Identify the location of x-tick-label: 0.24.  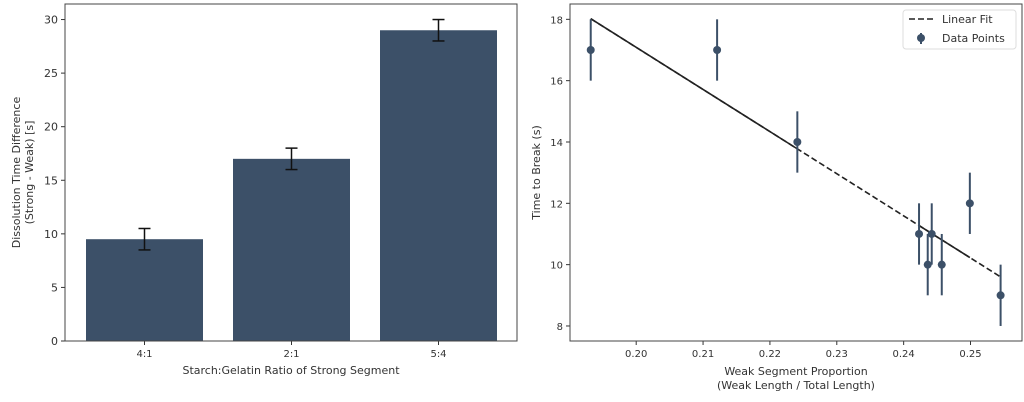
(904, 354).